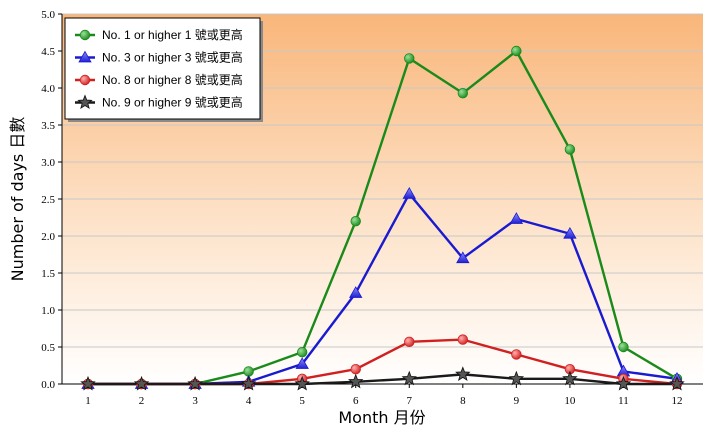 The height and width of the screenshot is (444, 717). I want to click on data-point-s3-m6, so click(355, 369).